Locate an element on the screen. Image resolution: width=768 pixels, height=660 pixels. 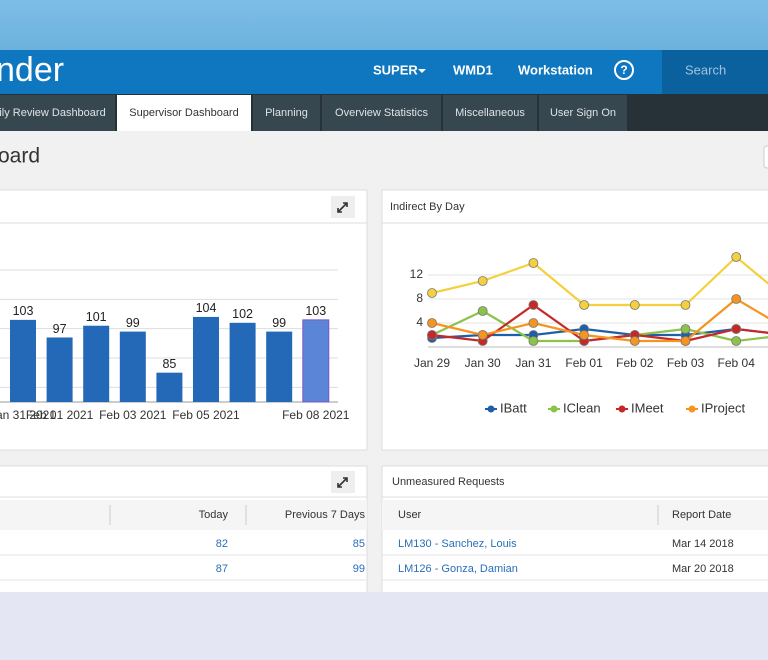
search-box is located at coordinates (715, 72).